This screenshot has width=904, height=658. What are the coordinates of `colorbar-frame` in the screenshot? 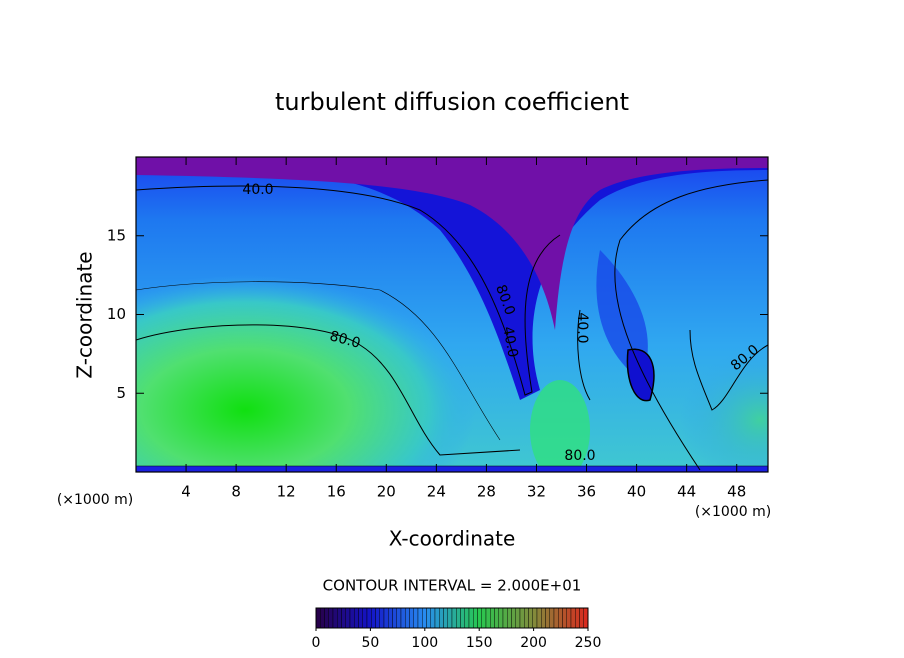 It's located at (452, 618).